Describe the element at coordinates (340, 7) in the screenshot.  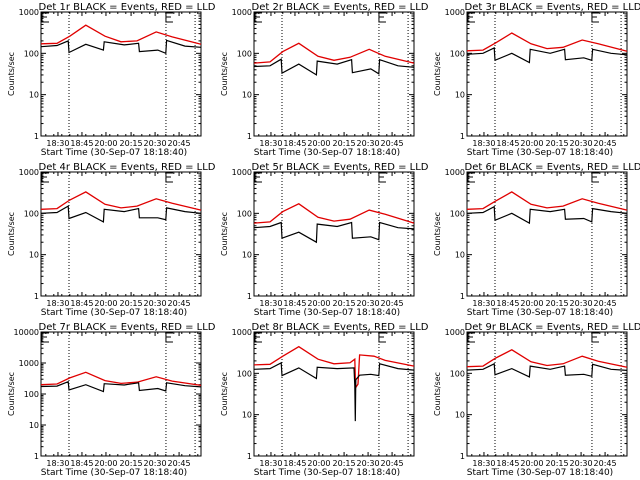
I see `panel-title: Det 2r BLACK = Events, RED = LLD` at that location.